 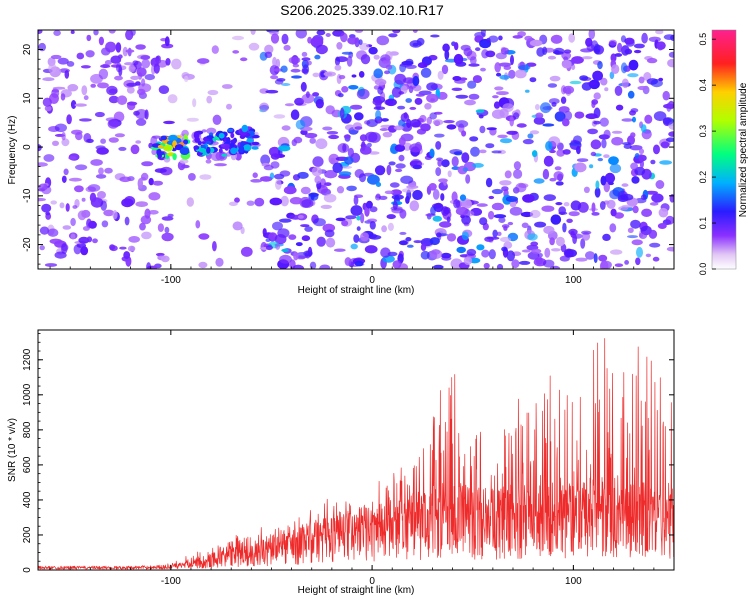 What do you see at coordinates (703, 85) in the screenshot?
I see `colorbar-tick-label: 0.4` at bounding box center [703, 85].